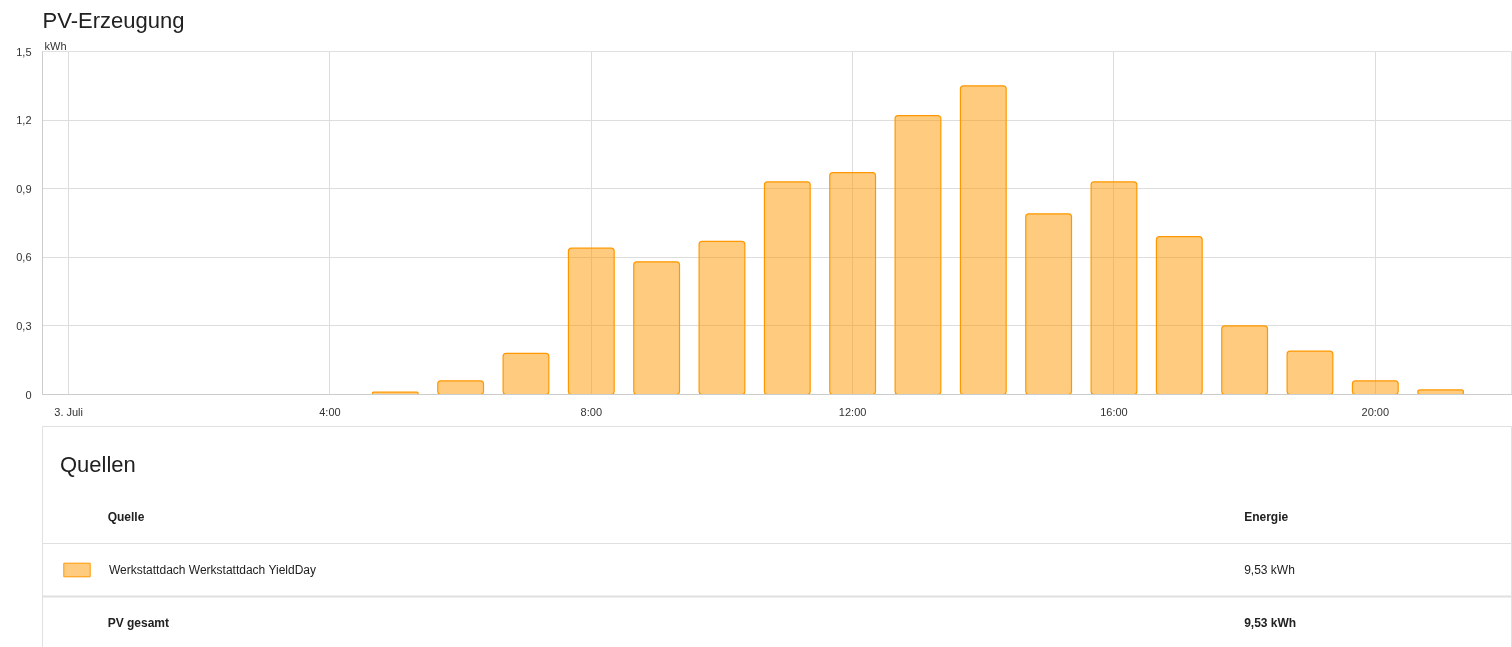  What do you see at coordinates (138, 622) in the screenshot?
I see `text: PV gesamt` at bounding box center [138, 622].